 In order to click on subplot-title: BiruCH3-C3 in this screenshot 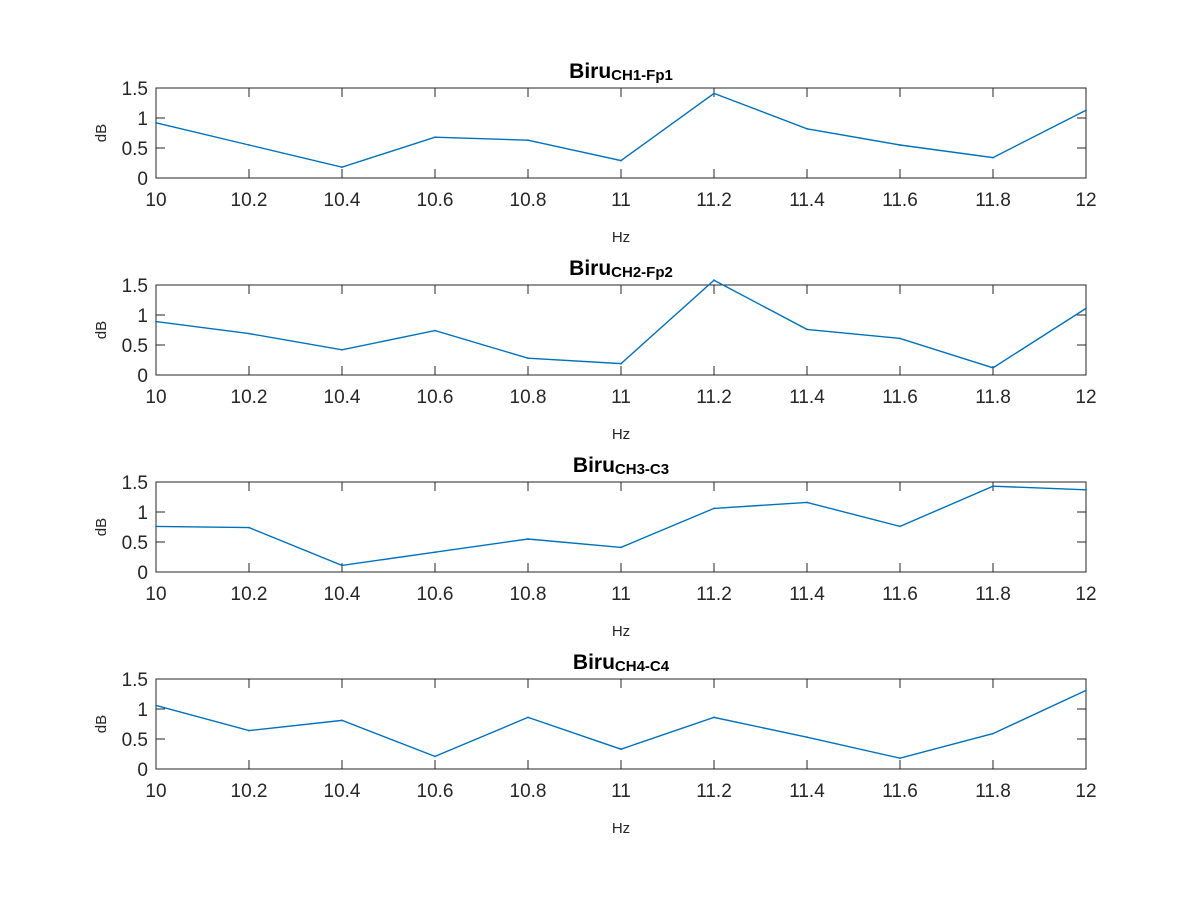, I will do `click(621, 466)`.